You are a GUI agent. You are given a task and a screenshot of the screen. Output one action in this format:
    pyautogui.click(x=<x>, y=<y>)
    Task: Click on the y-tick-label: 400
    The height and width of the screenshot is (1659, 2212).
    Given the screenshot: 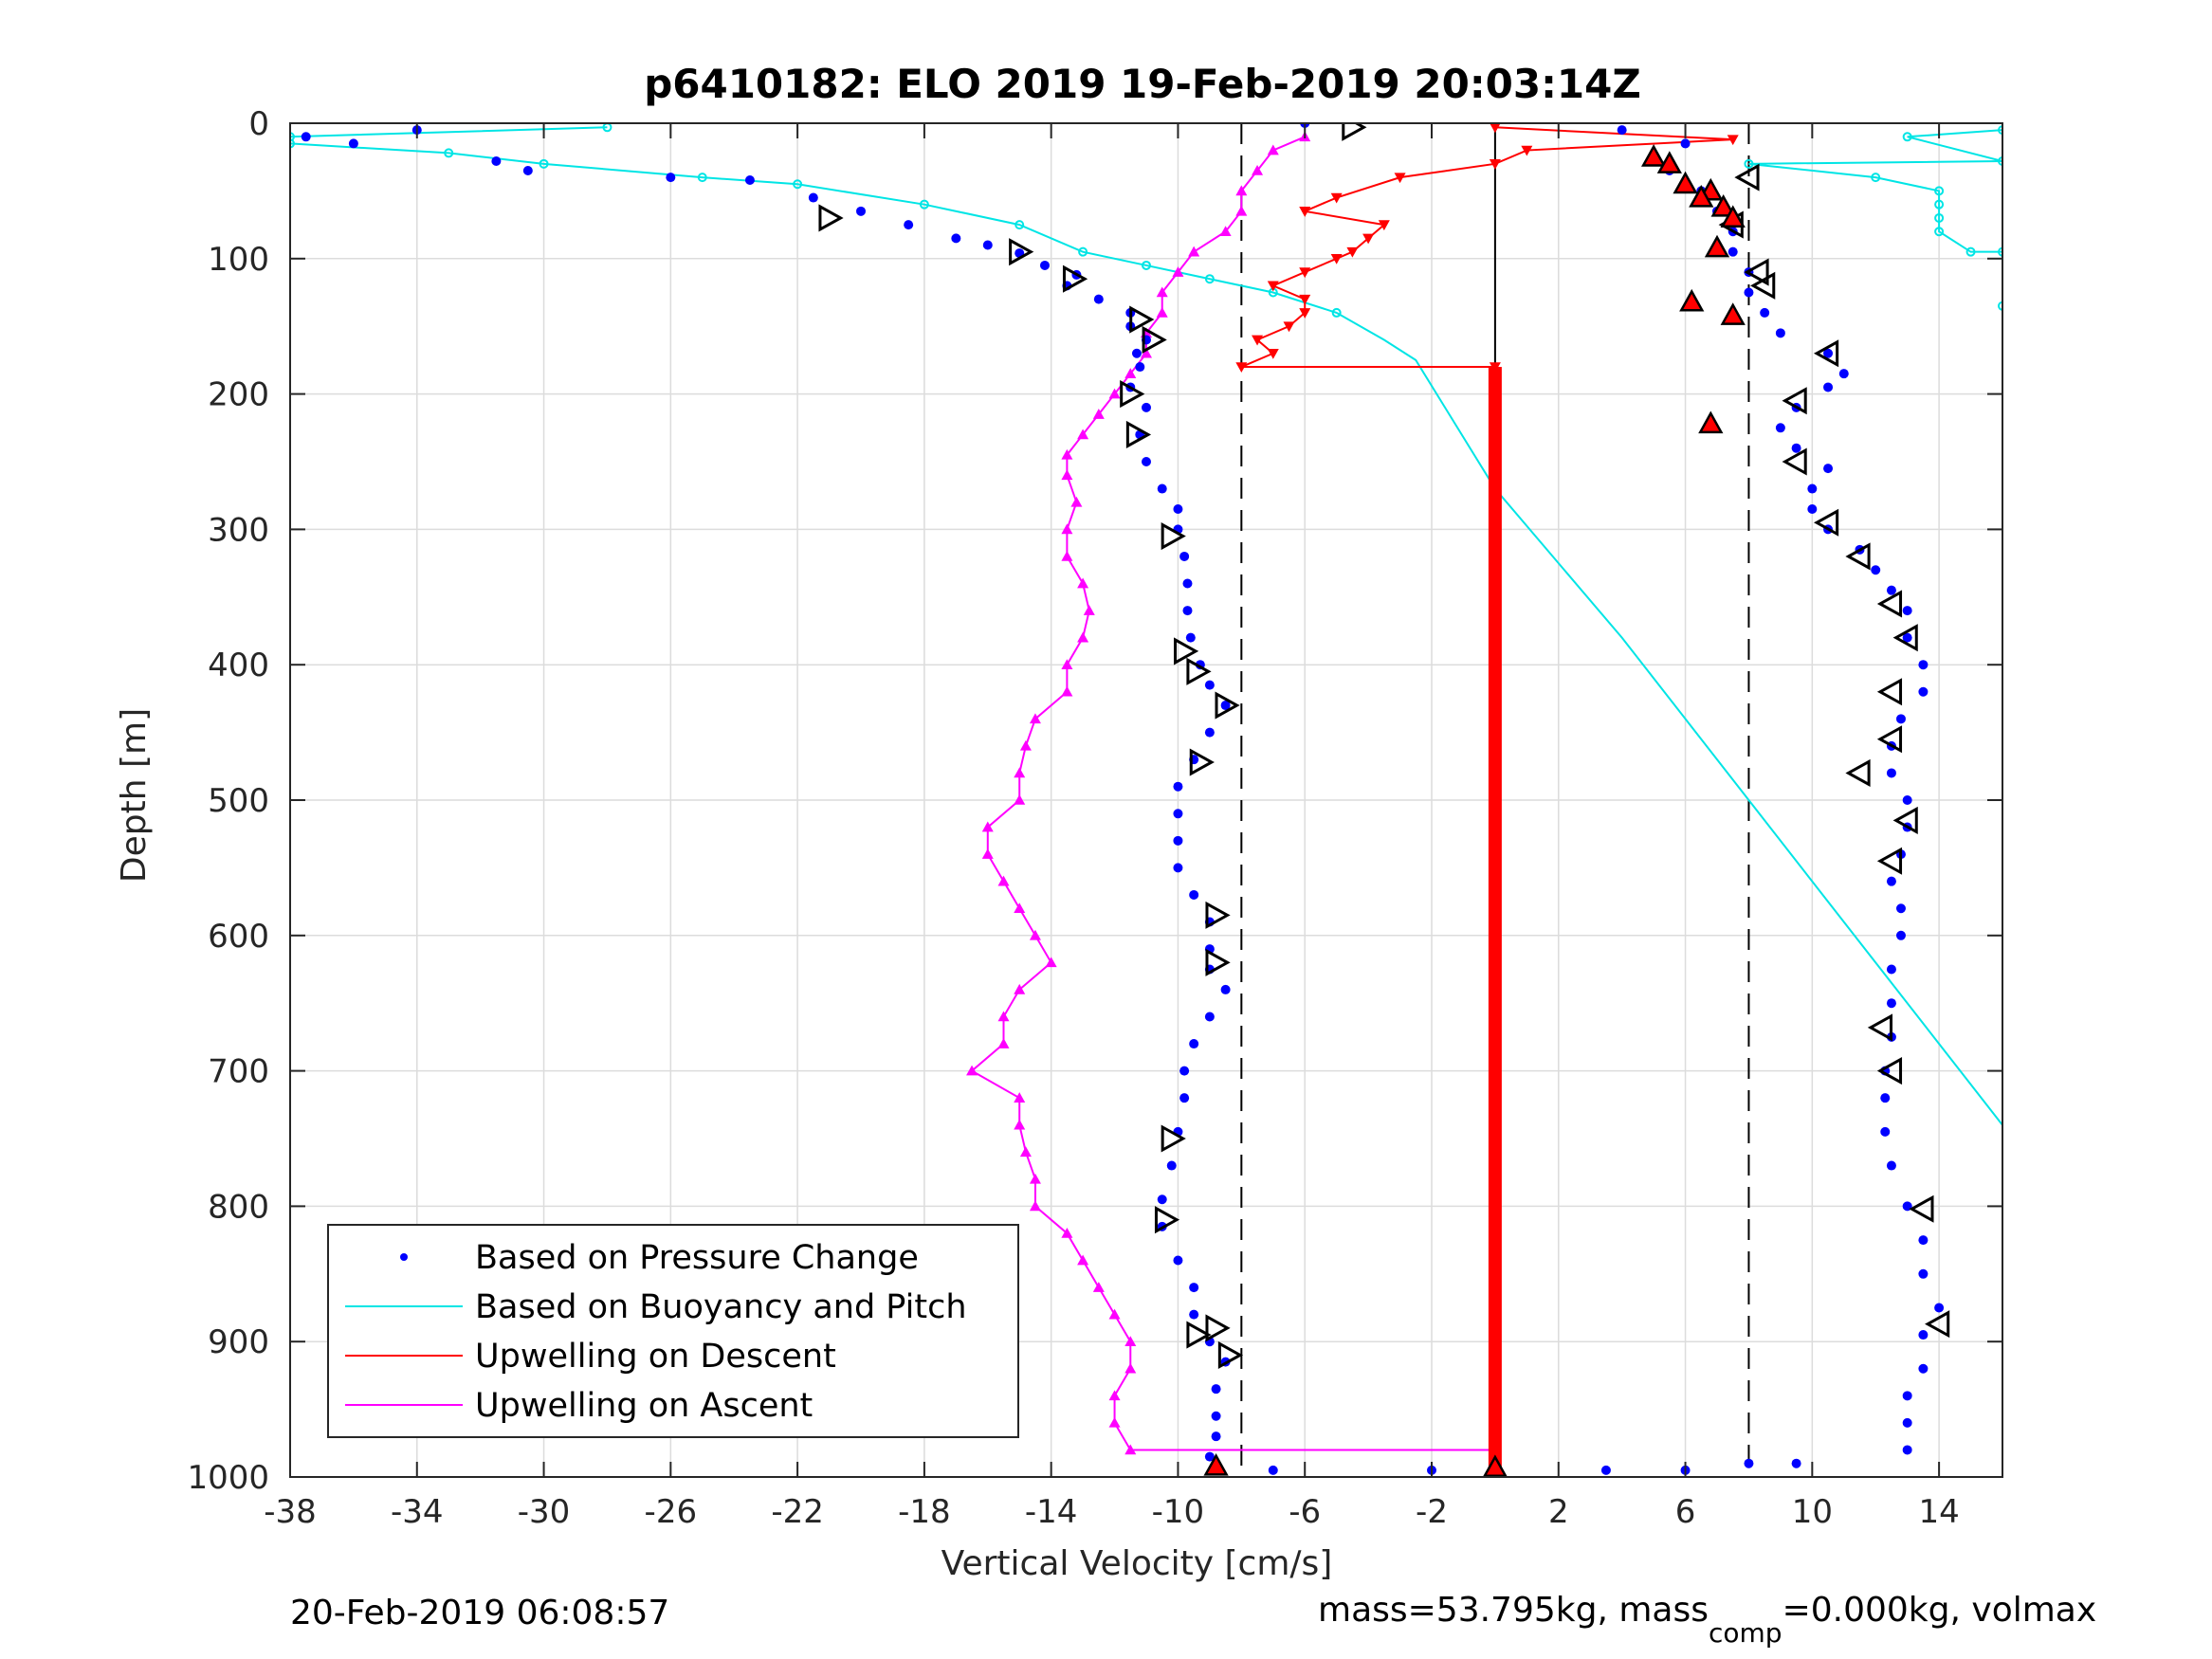 What is the action you would take?
    pyautogui.click(x=238, y=665)
    